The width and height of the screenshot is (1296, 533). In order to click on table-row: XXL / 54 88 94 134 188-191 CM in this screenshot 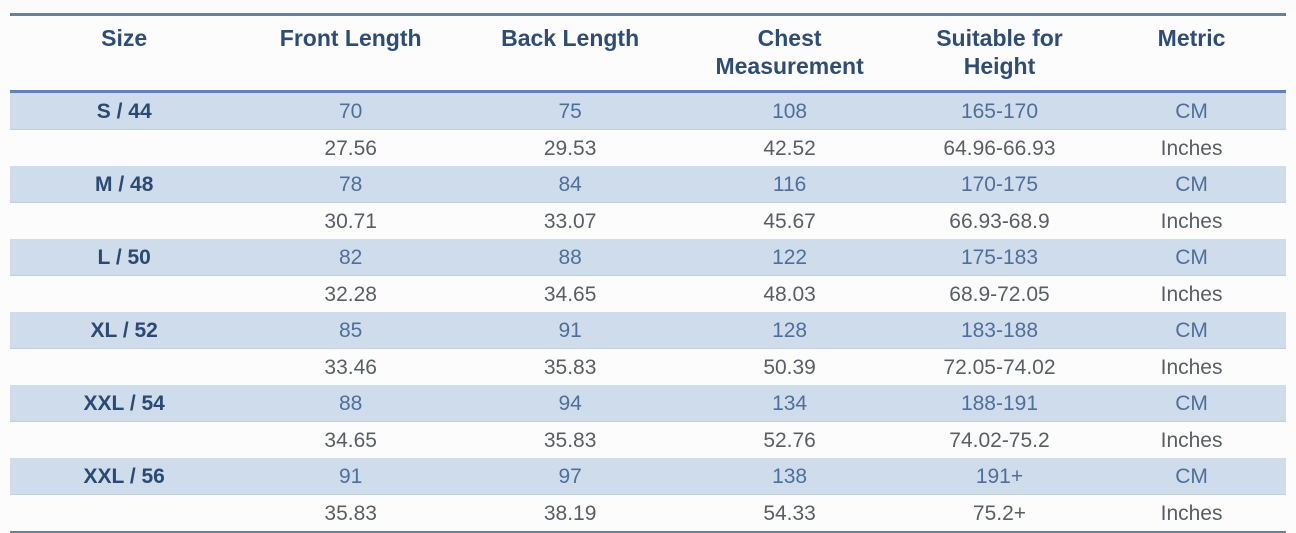, I will do `click(648, 403)`.